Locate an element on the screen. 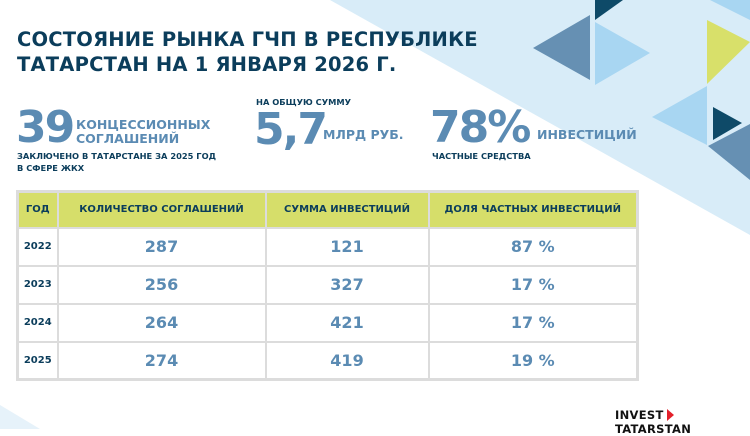  invest-tatarstan-logo: INVESTTATARSTAN is located at coordinates (682, 422).